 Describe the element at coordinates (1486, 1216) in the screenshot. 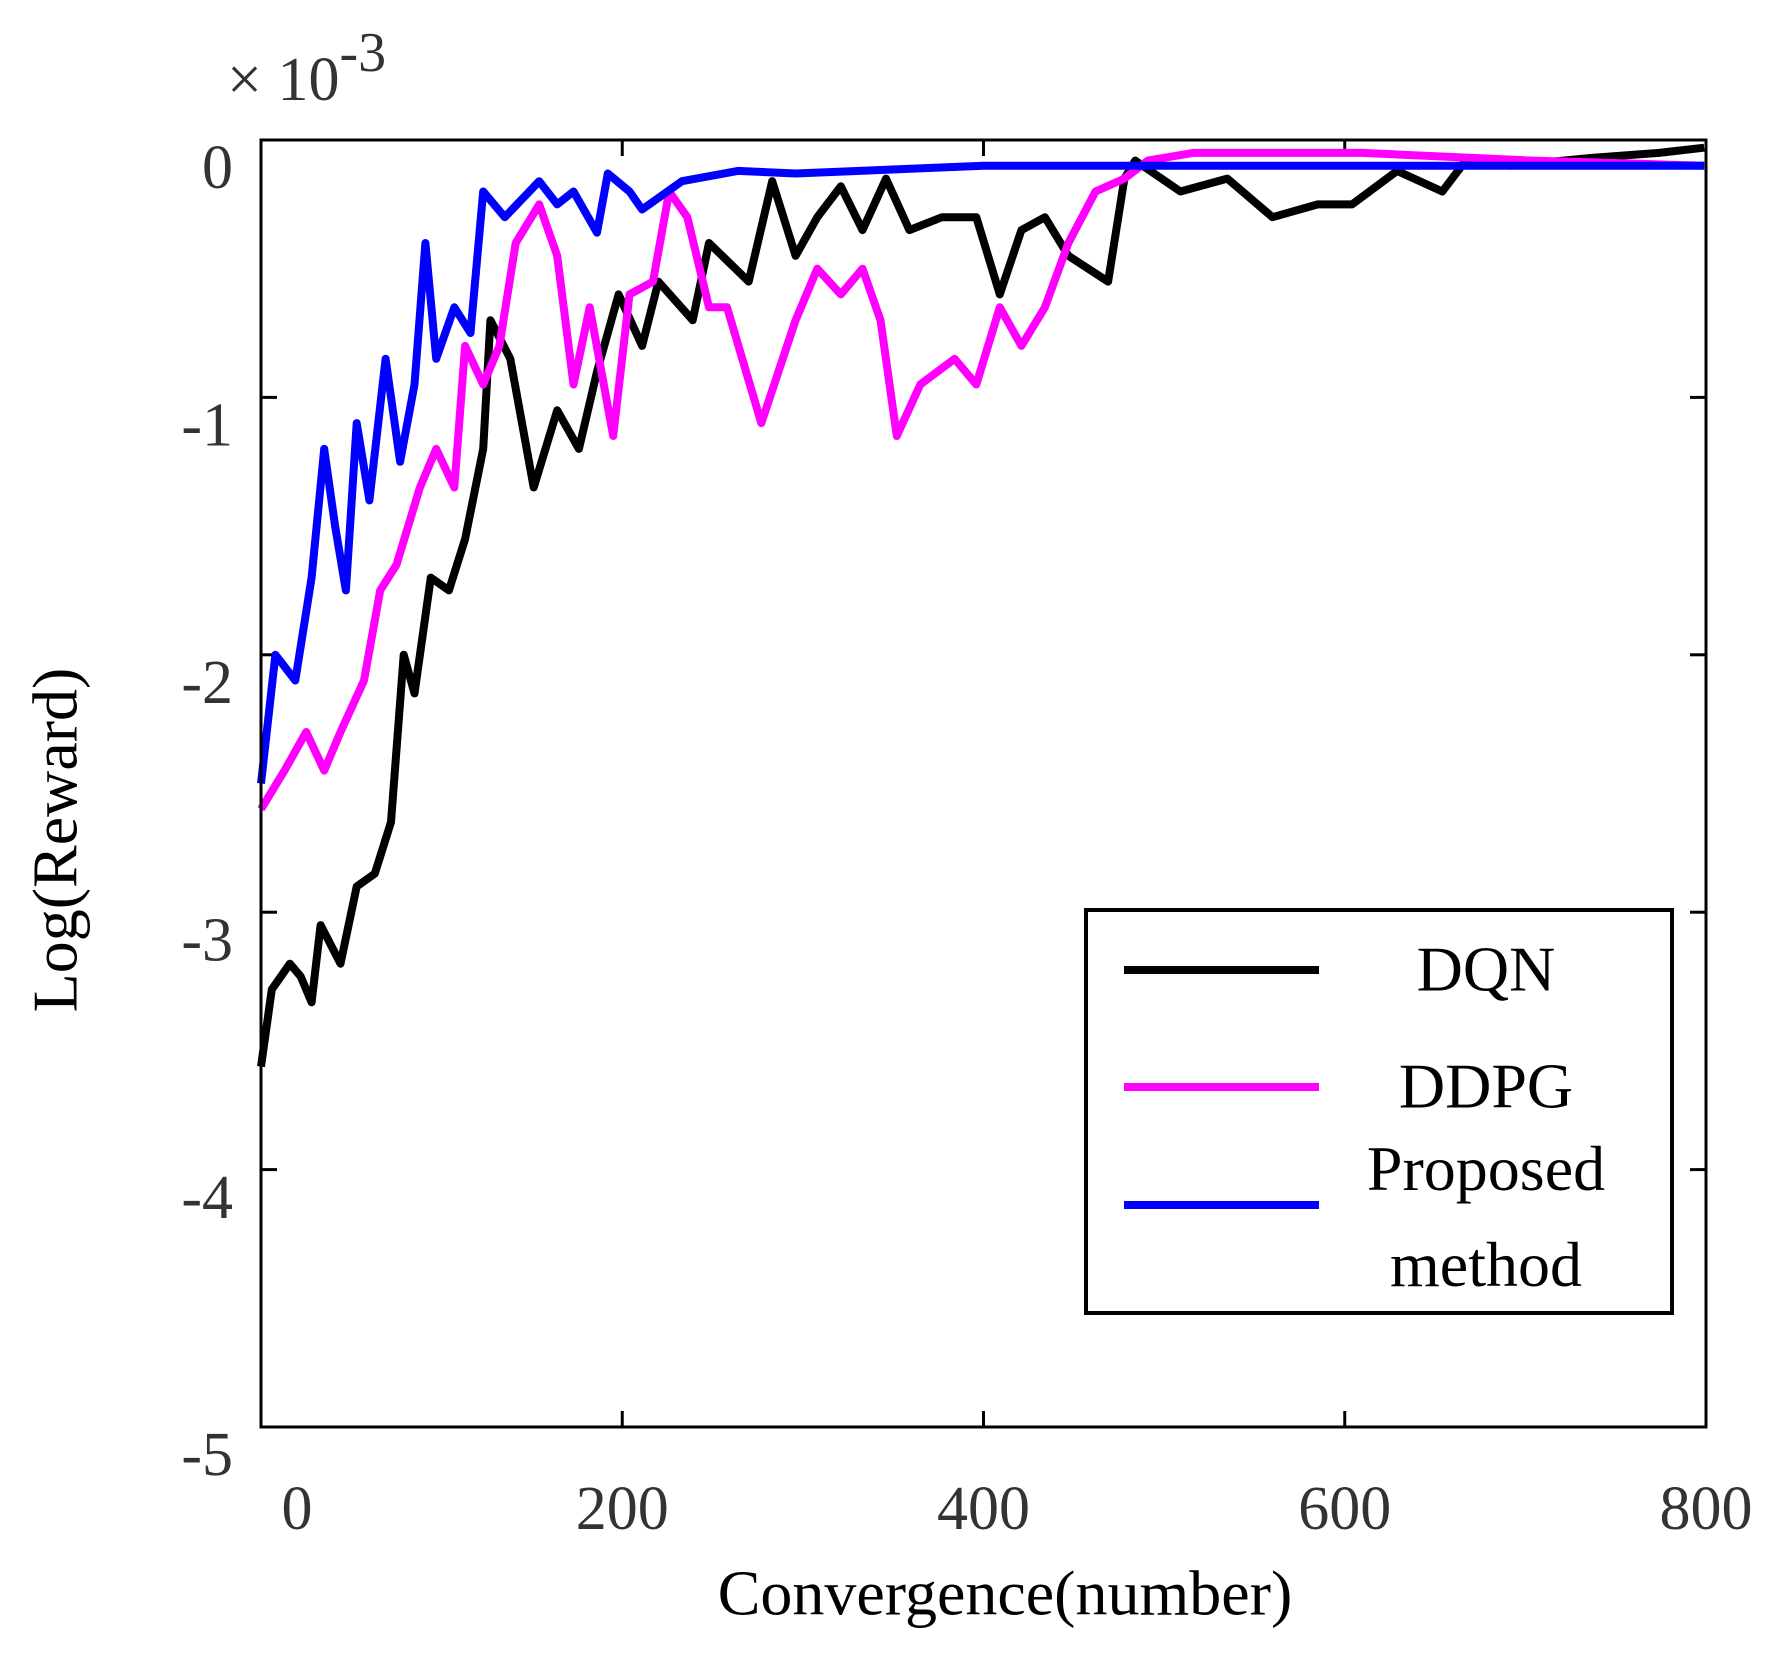

I see `legend-label: Proposed method` at that location.